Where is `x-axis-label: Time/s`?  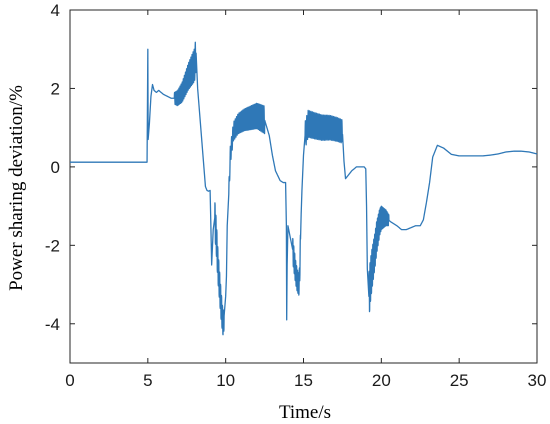 x-axis-label: Time/s is located at coordinates (305, 412).